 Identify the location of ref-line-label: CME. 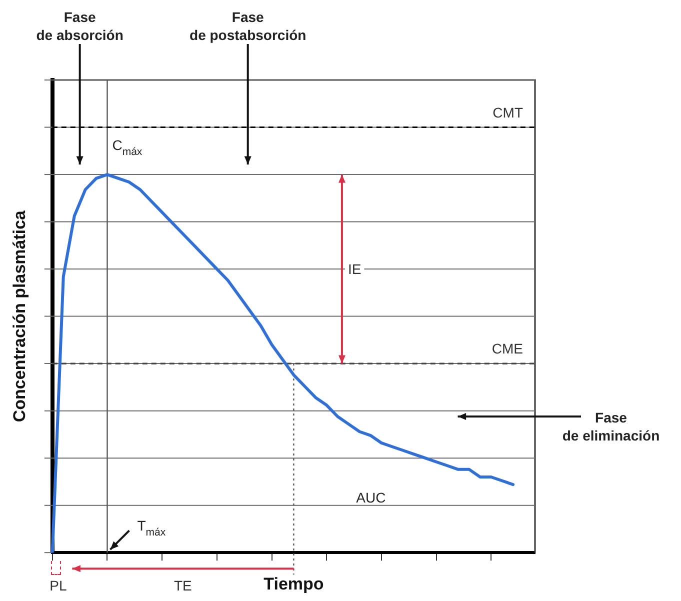
(508, 348).